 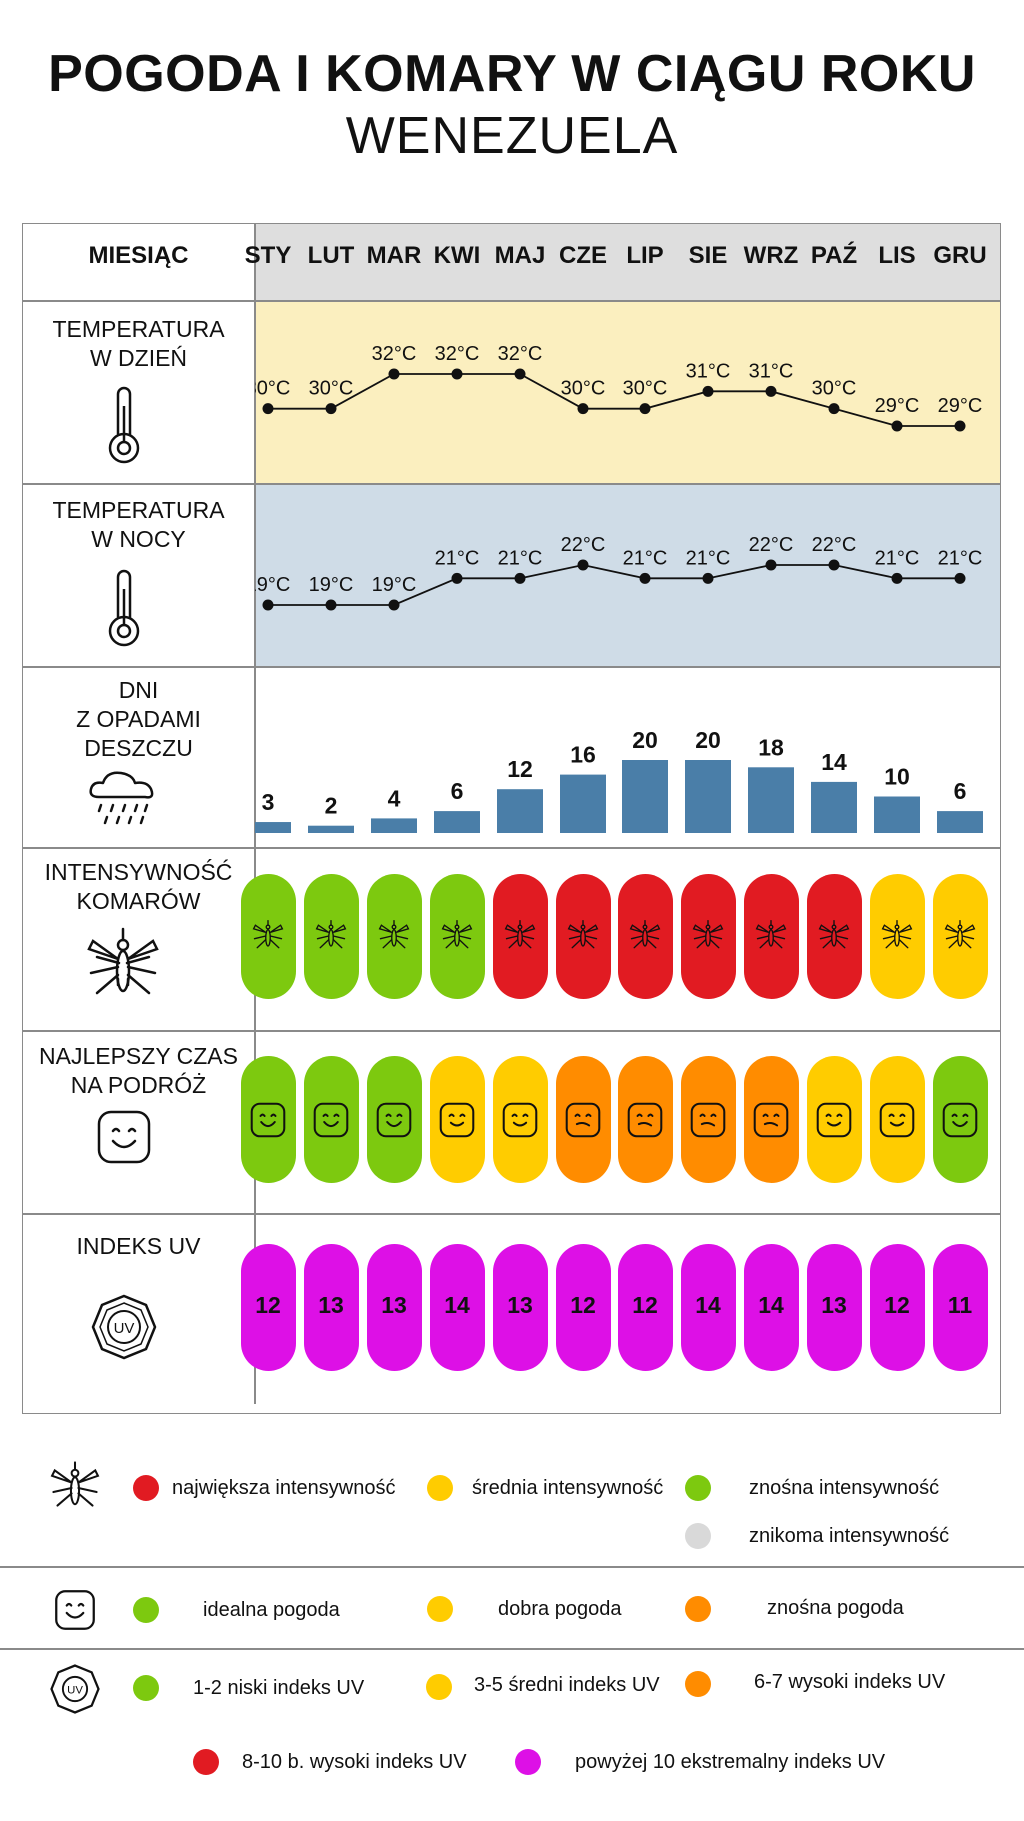 I want to click on legend-uv-high: 6-7 wysoki indeks UV, so click(x=850, y=1682).